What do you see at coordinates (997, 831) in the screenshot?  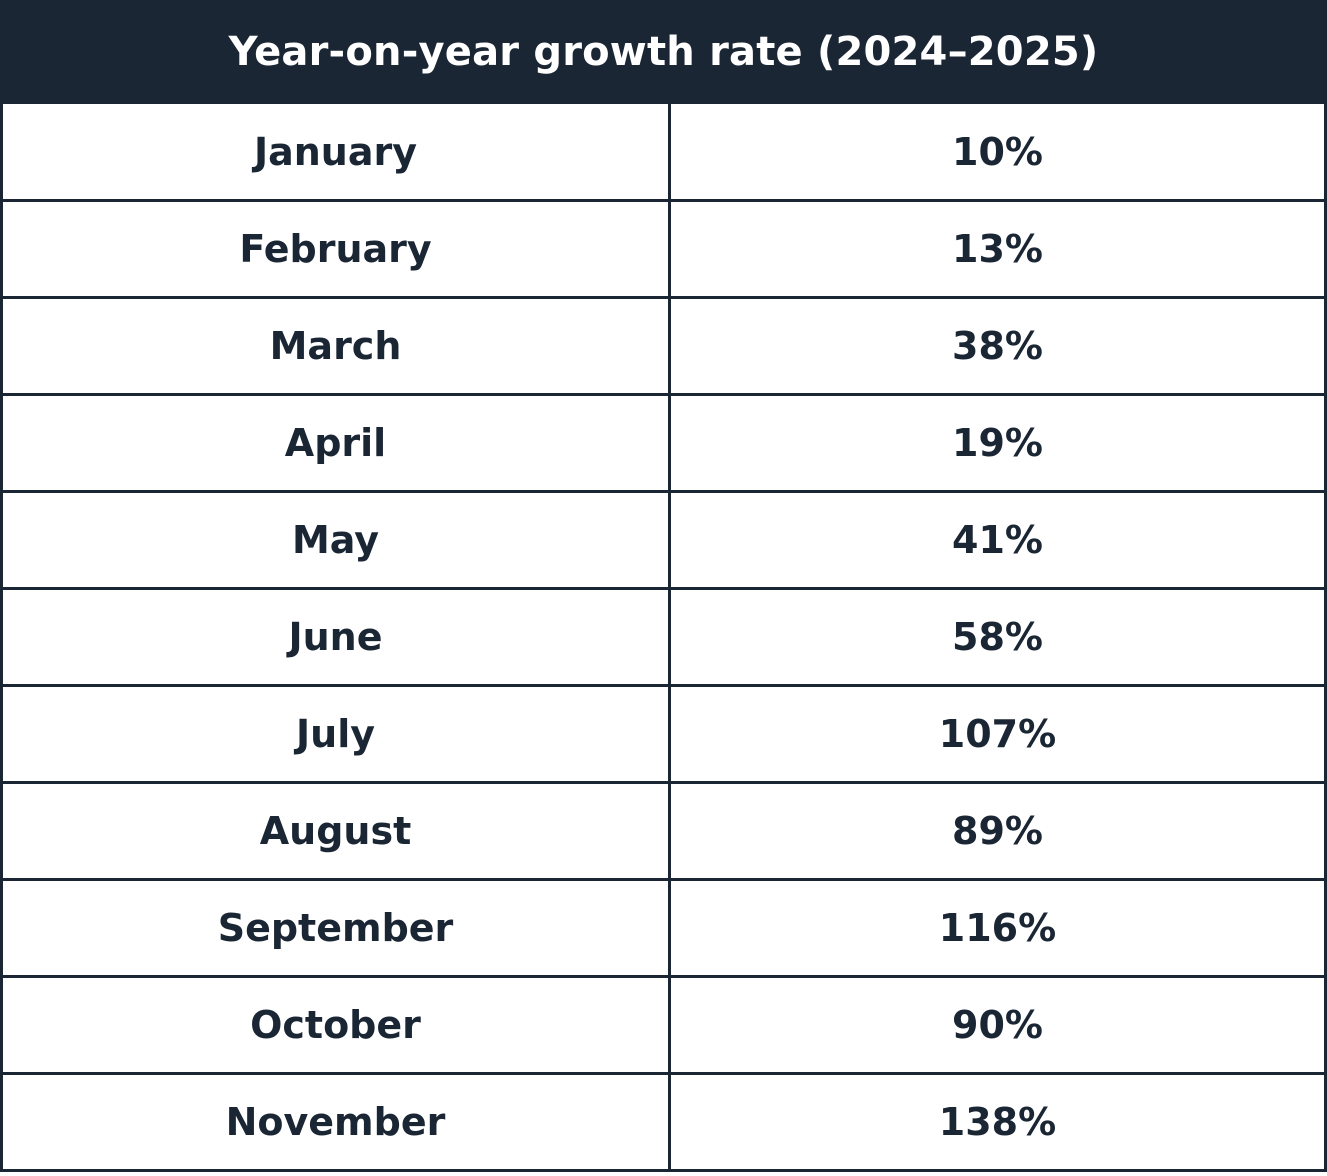 I see `growth-value-cell: 89%` at bounding box center [997, 831].